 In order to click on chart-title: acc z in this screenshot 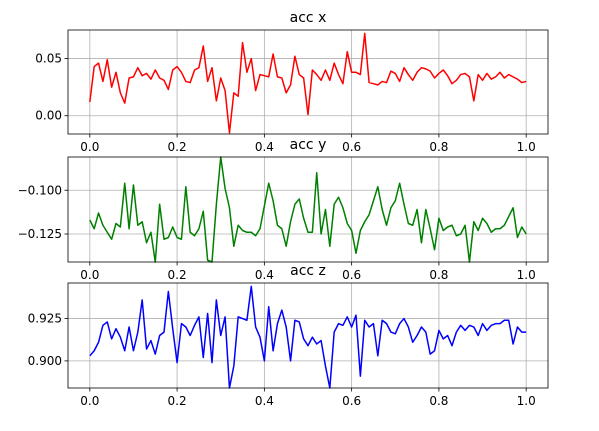, I will do `click(308, 271)`.